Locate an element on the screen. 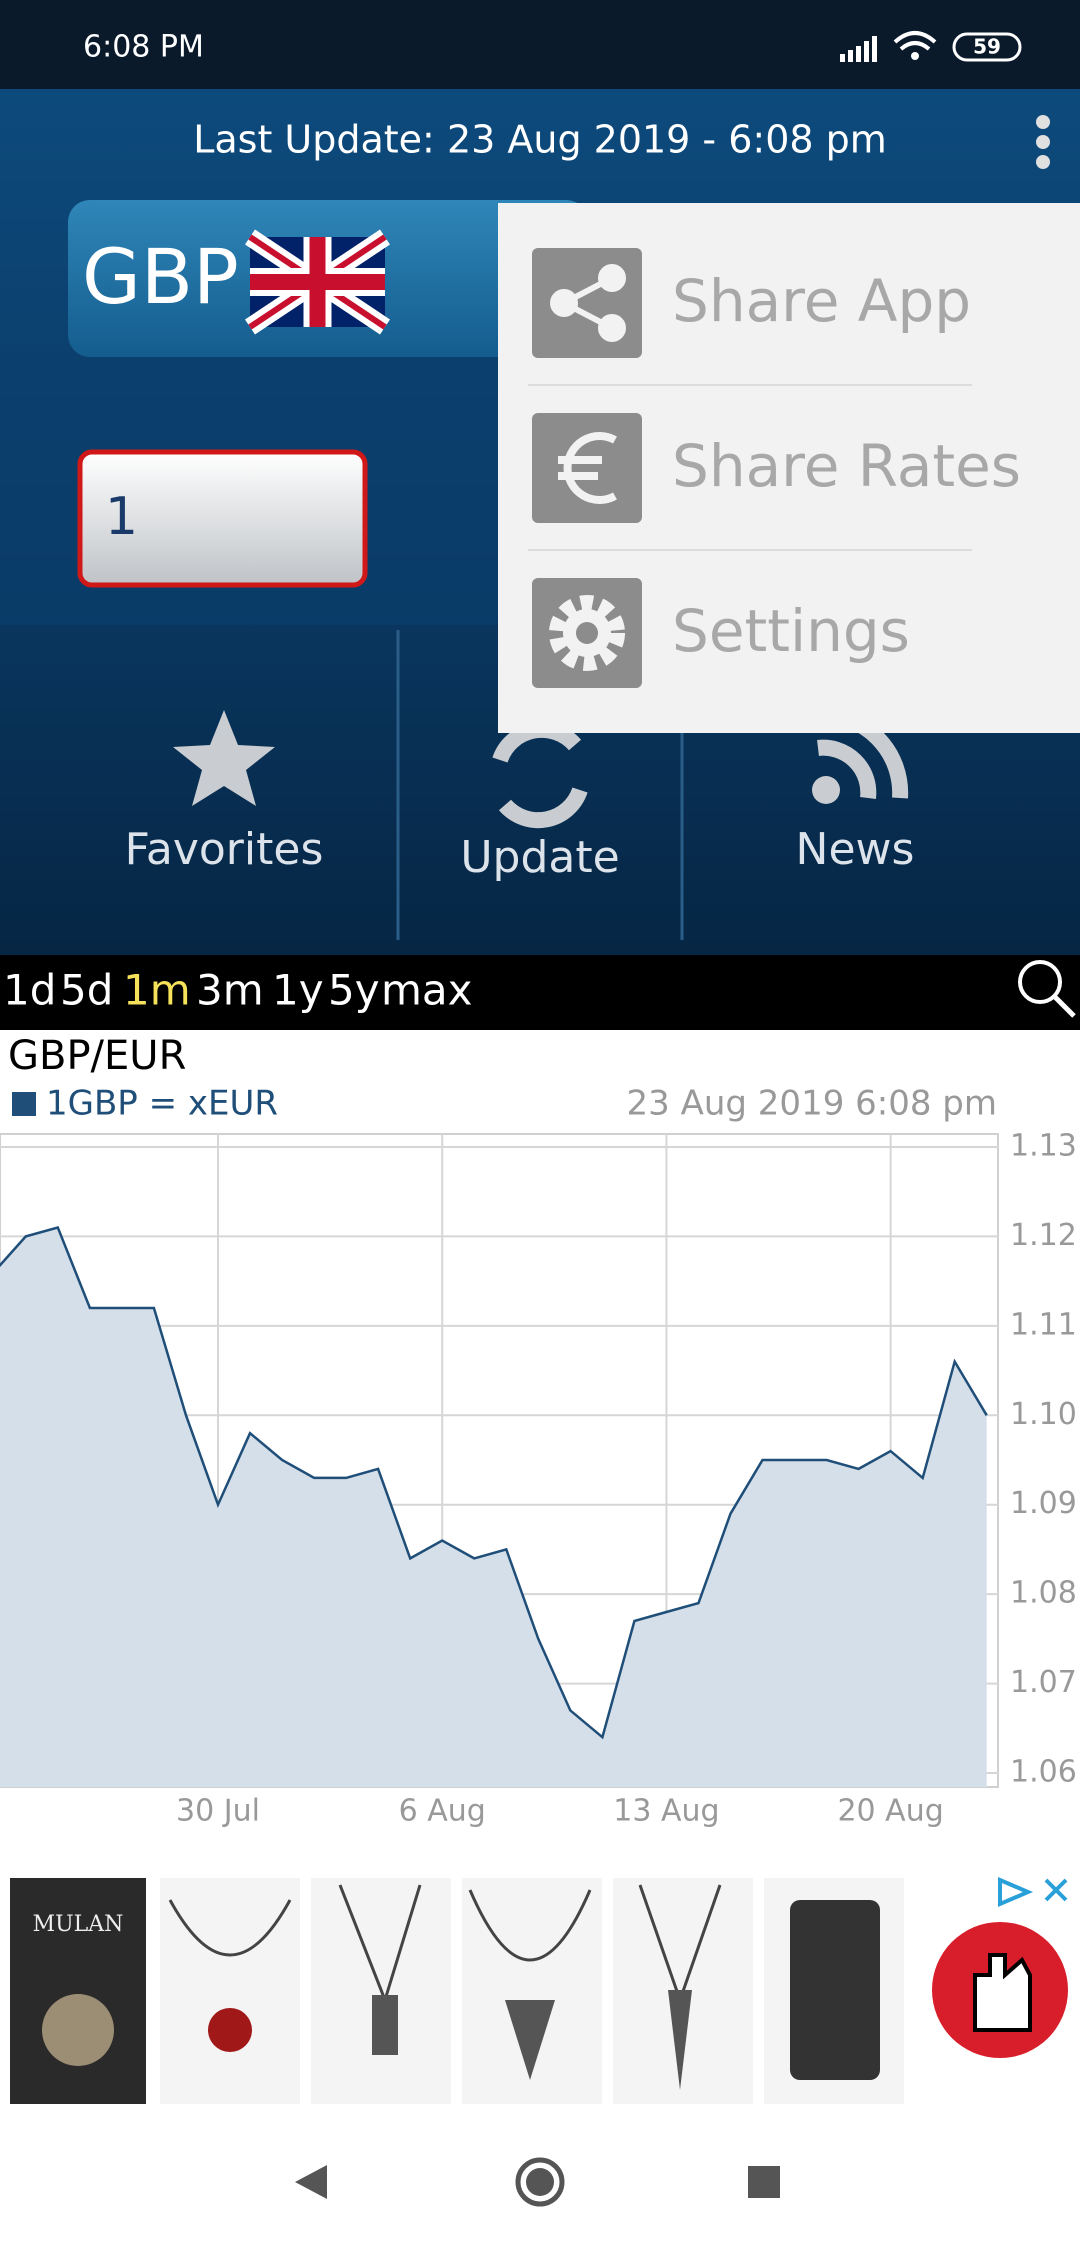  menu-item: Share Rates is located at coordinates (846, 466).